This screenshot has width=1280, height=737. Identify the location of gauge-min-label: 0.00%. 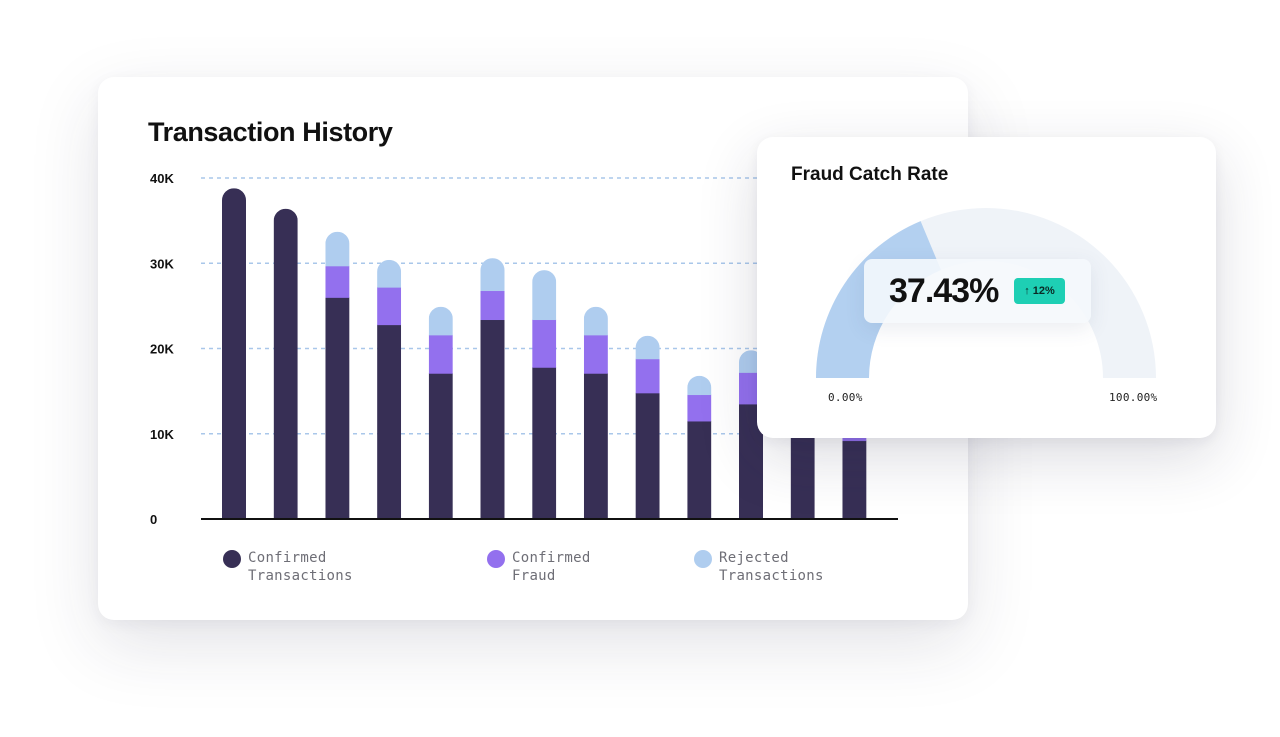
(845, 397).